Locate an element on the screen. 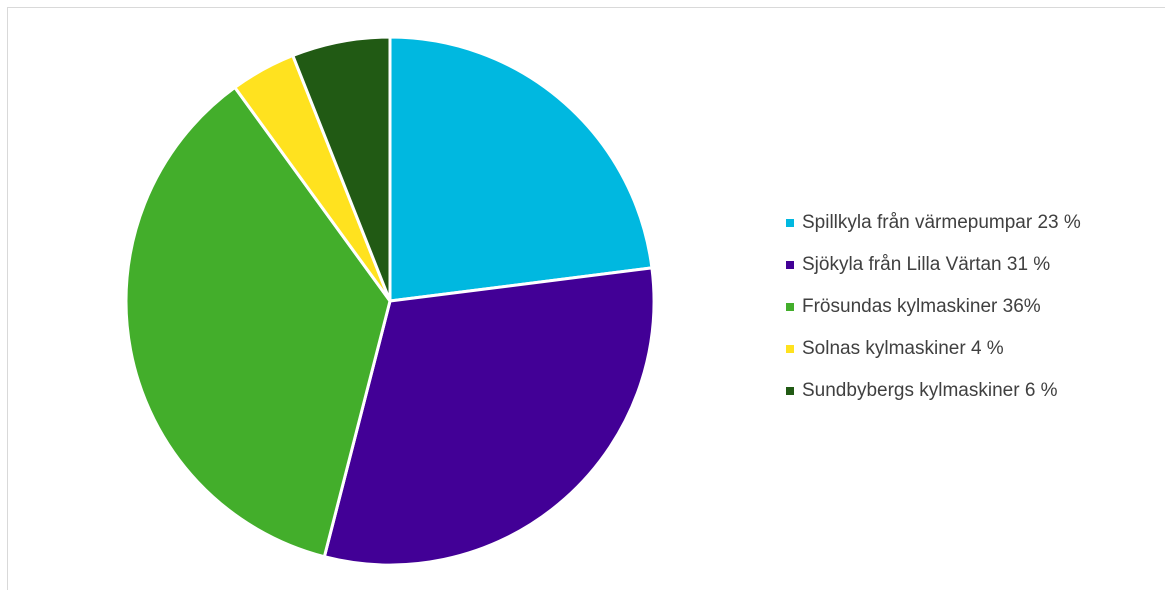  legend-label: Solnas kylmaskiner 4 % is located at coordinates (903, 348).